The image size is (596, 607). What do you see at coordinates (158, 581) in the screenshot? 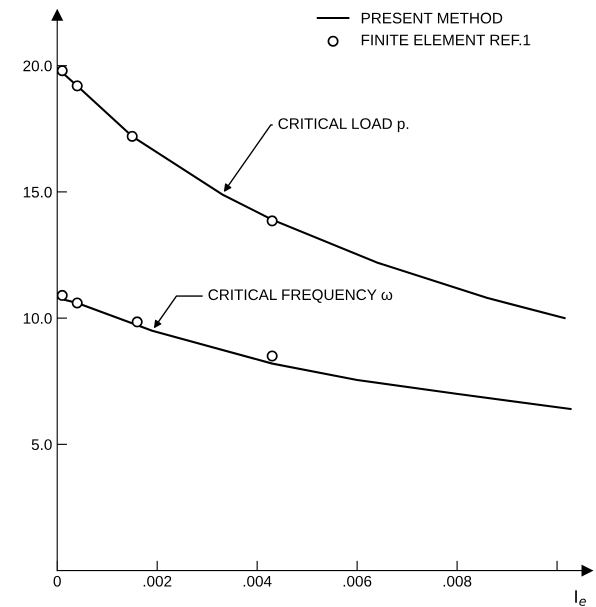
I see `x-tick-label: .002` at bounding box center [158, 581].